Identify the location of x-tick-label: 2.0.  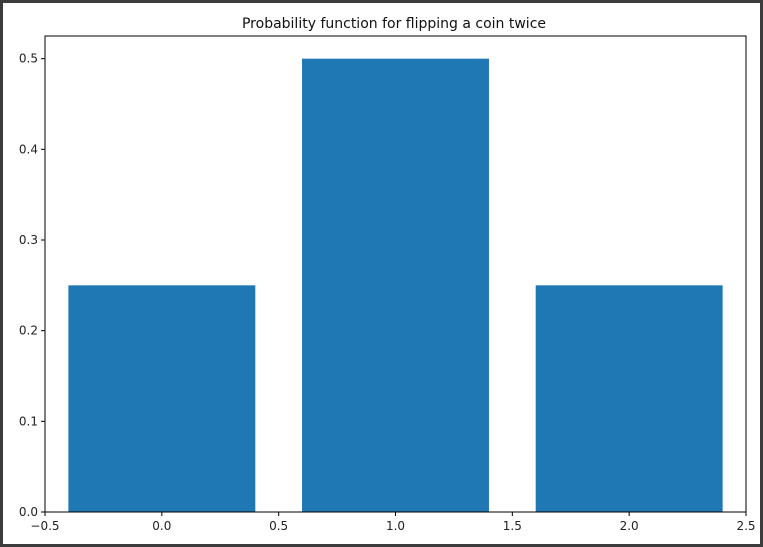
(629, 526).